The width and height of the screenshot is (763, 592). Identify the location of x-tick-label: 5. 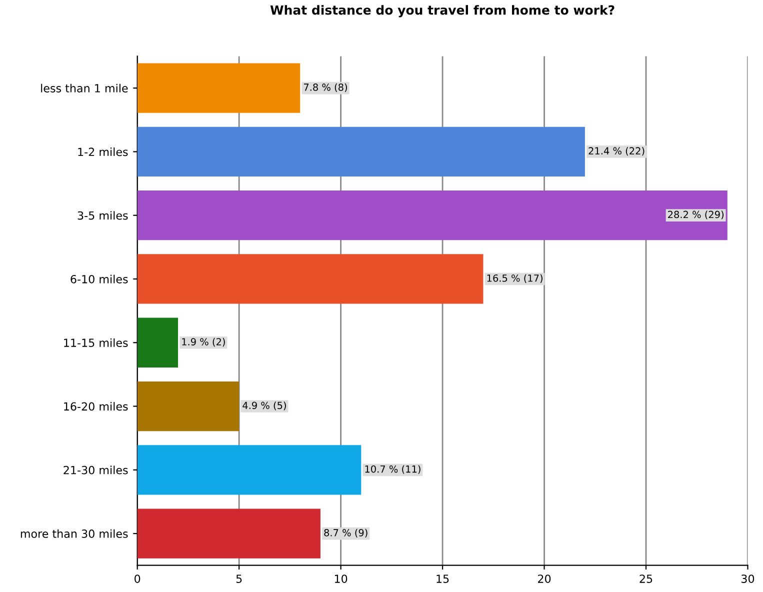
(239, 578).